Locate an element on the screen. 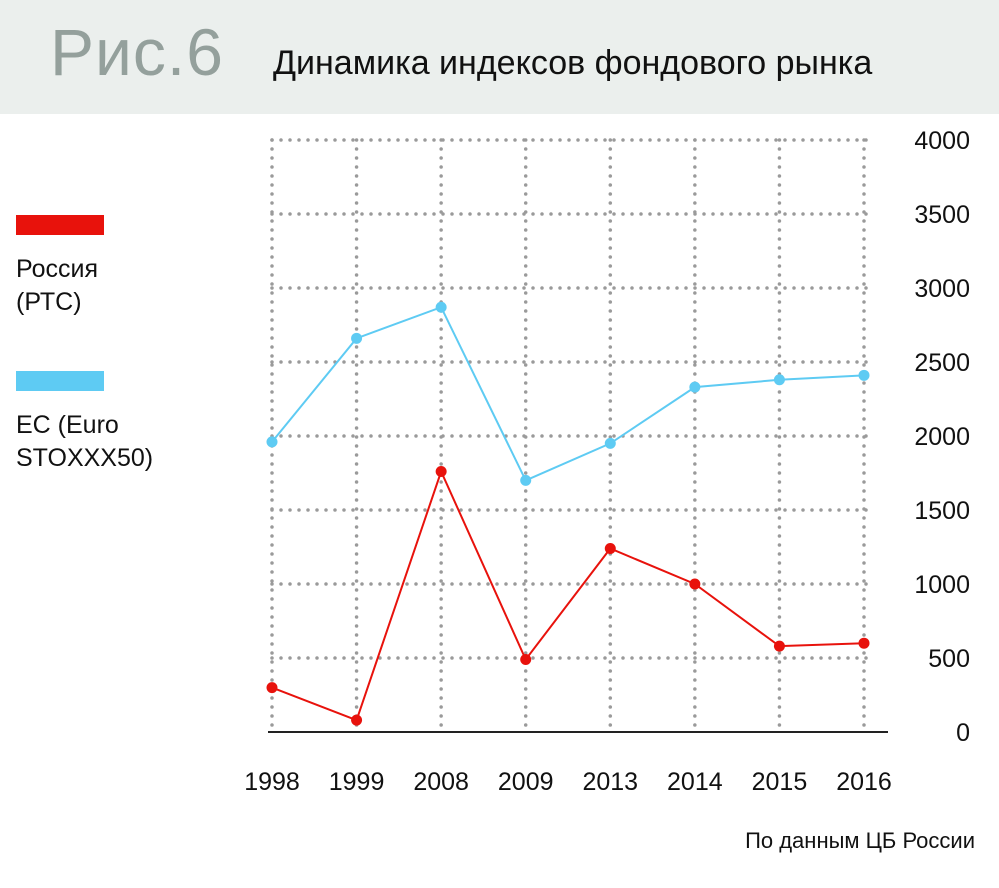 This screenshot has width=999, height=888. legend: Россия (РТС) ЕС (Euro STOXXX50) is located at coordinates (84, 345).